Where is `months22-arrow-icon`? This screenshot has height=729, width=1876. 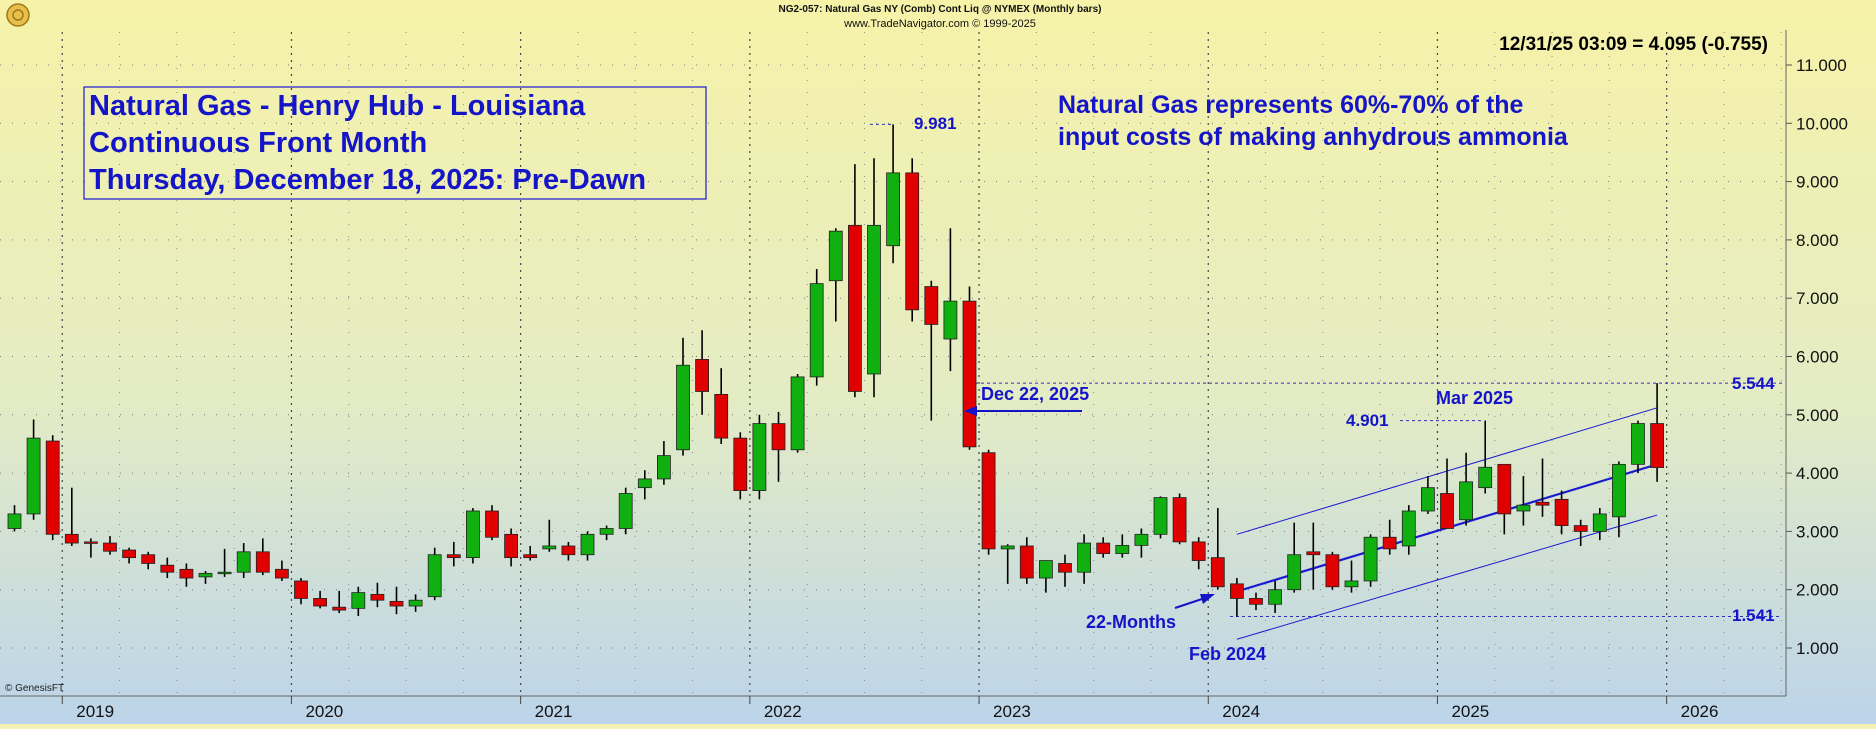 months22-arrow-icon is located at coordinates (1194, 601).